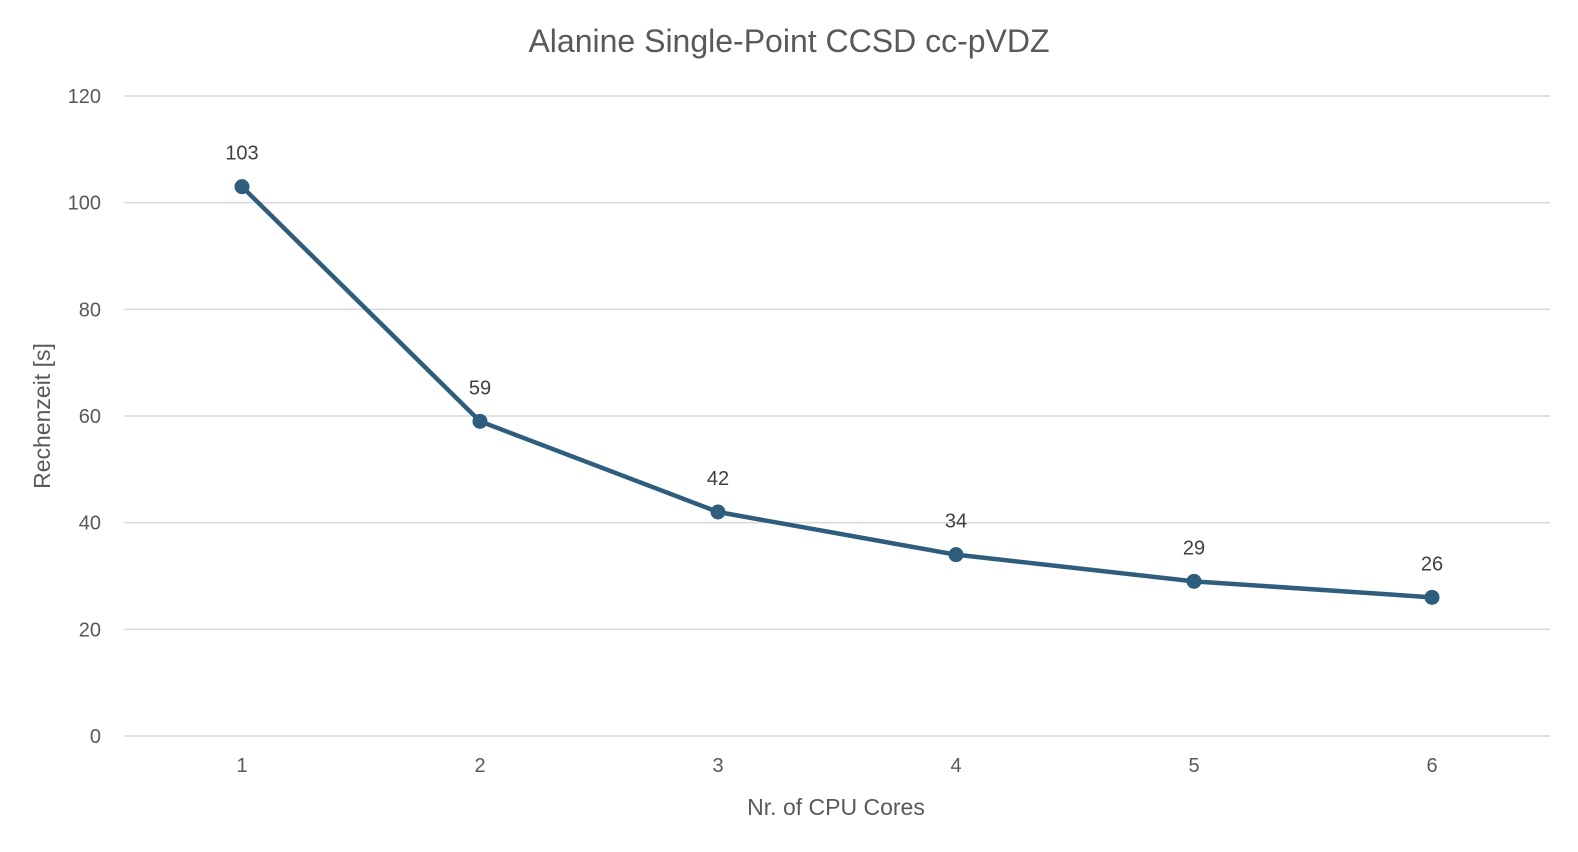 This screenshot has width=1578, height=852. Describe the element at coordinates (718, 479) in the screenshot. I see `data-label: 42` at that location.